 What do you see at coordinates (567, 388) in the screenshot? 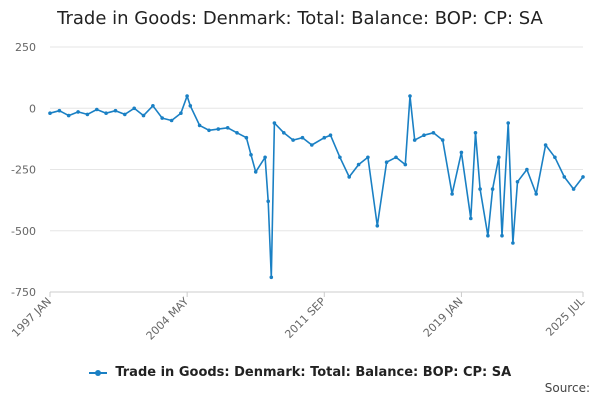
I see `source-label: Source:` at bounding box center [567, 388].